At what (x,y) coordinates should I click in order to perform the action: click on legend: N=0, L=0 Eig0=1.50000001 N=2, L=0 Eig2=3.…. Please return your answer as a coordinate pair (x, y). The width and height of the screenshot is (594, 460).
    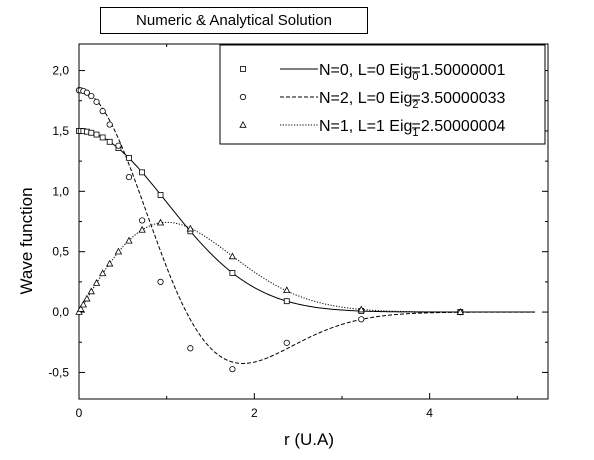
    Looking at the image, I should click on (382, 94).